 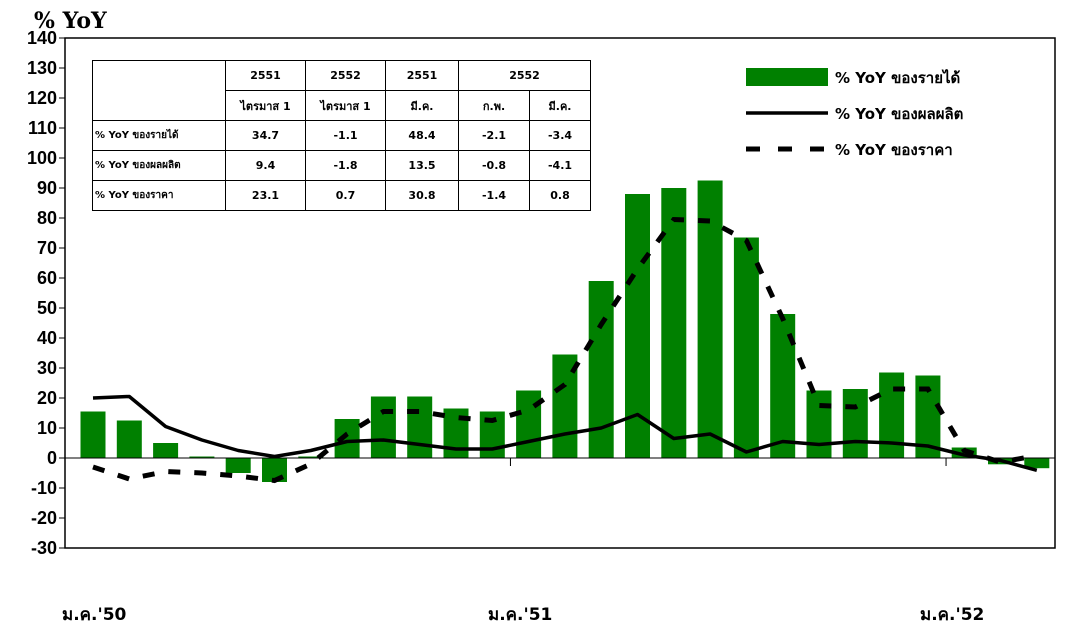 What do you see at coordinates (44, 548) in the screenshot?
I see `y-tick-label: -30` at bounding box center [44, 548].